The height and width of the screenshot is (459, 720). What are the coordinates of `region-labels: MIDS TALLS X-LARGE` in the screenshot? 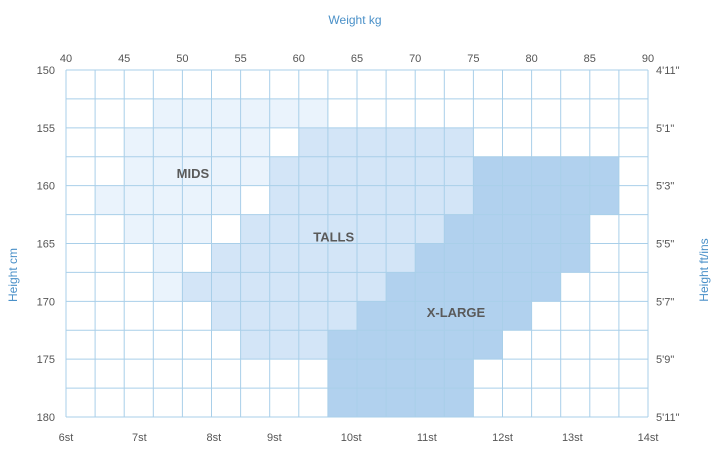 It's located at (331, 243).